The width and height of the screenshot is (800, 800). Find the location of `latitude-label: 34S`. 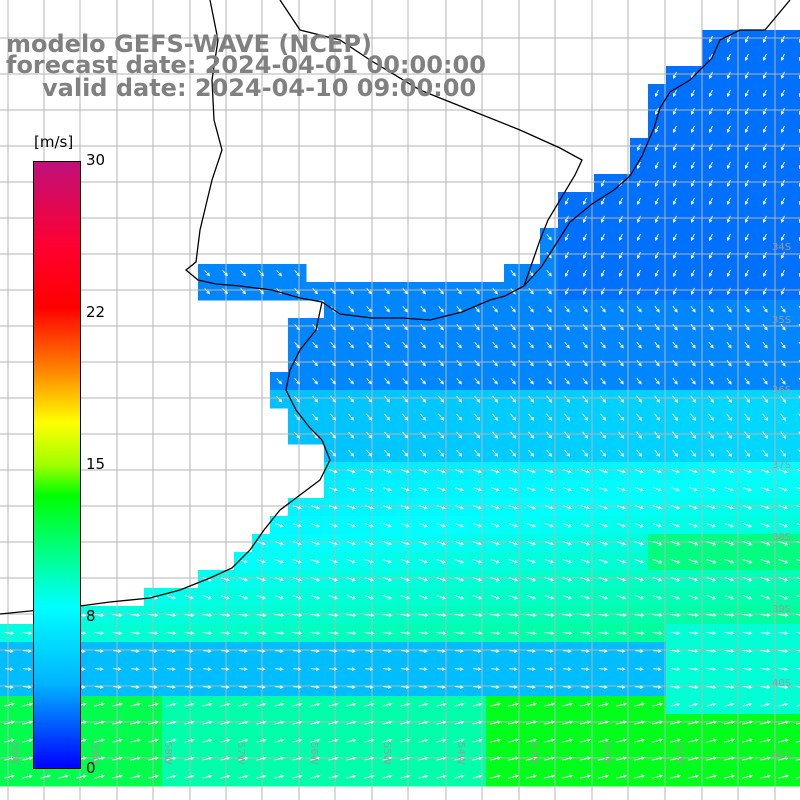

latitude-label: 34S is located at coordinates (781, 247).